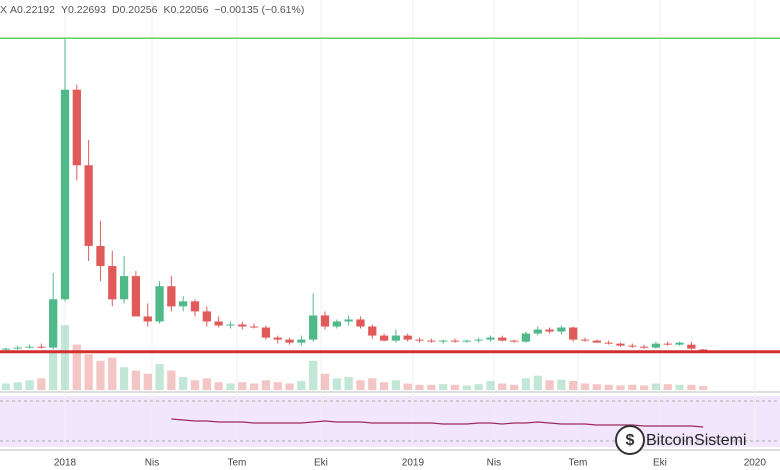  I want to click on header-value: K0.22056, so click(185, 10).